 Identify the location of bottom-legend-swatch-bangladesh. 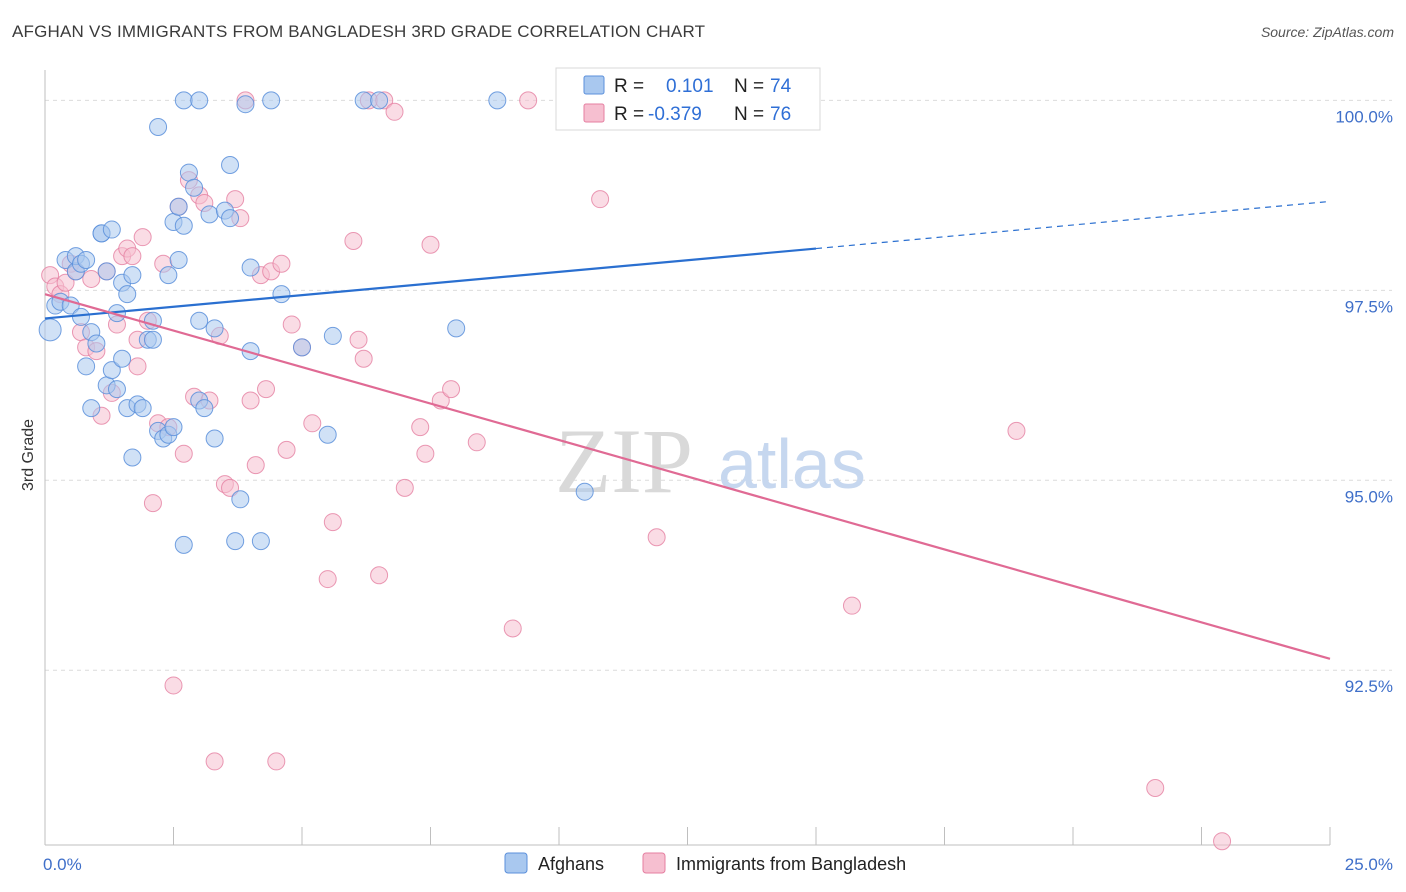
(654, 863).